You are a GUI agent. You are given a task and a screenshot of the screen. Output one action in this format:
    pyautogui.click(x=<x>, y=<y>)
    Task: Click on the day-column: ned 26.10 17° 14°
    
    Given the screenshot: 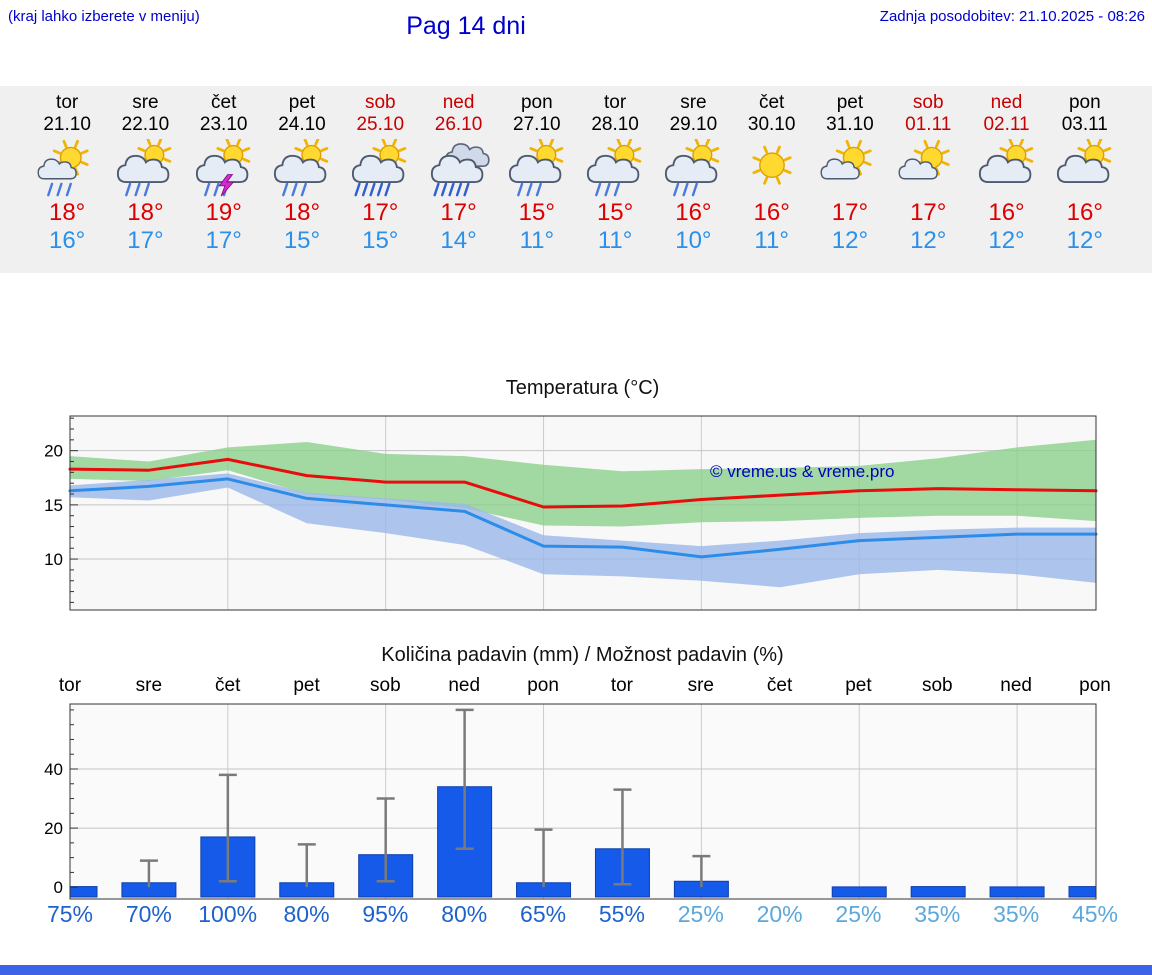 What is the action you would take?
    pyautogui.click(x=458, y=179)
    